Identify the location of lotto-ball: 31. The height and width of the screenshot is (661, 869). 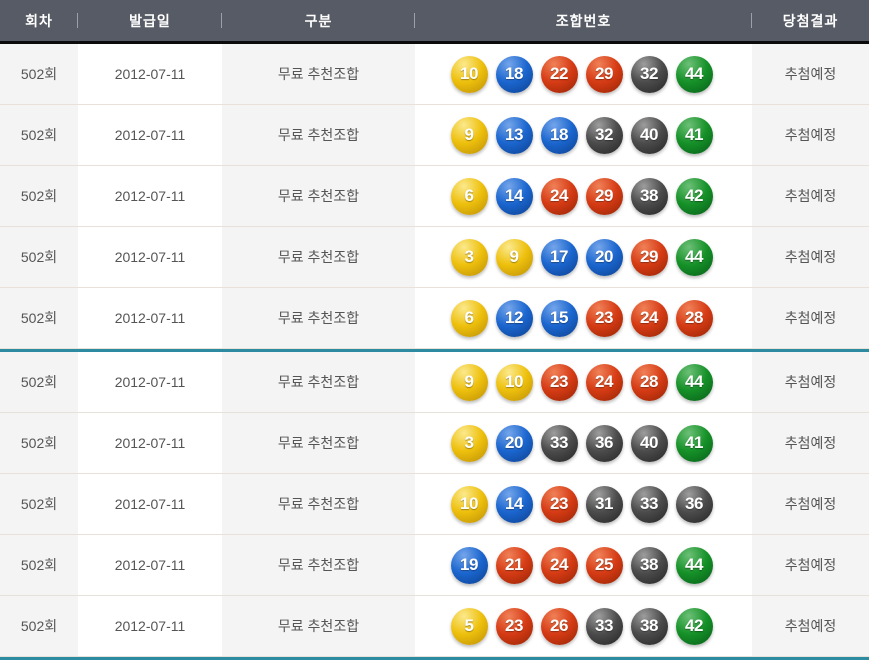
(604, 504).